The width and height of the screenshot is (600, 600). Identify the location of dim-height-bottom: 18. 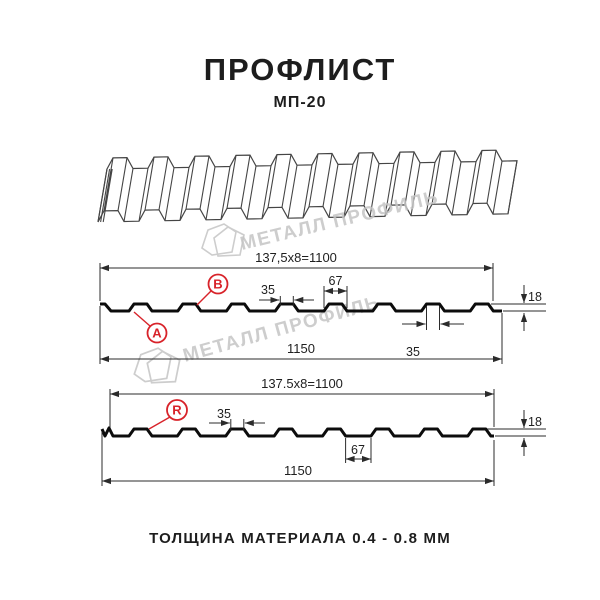
(516, 433).